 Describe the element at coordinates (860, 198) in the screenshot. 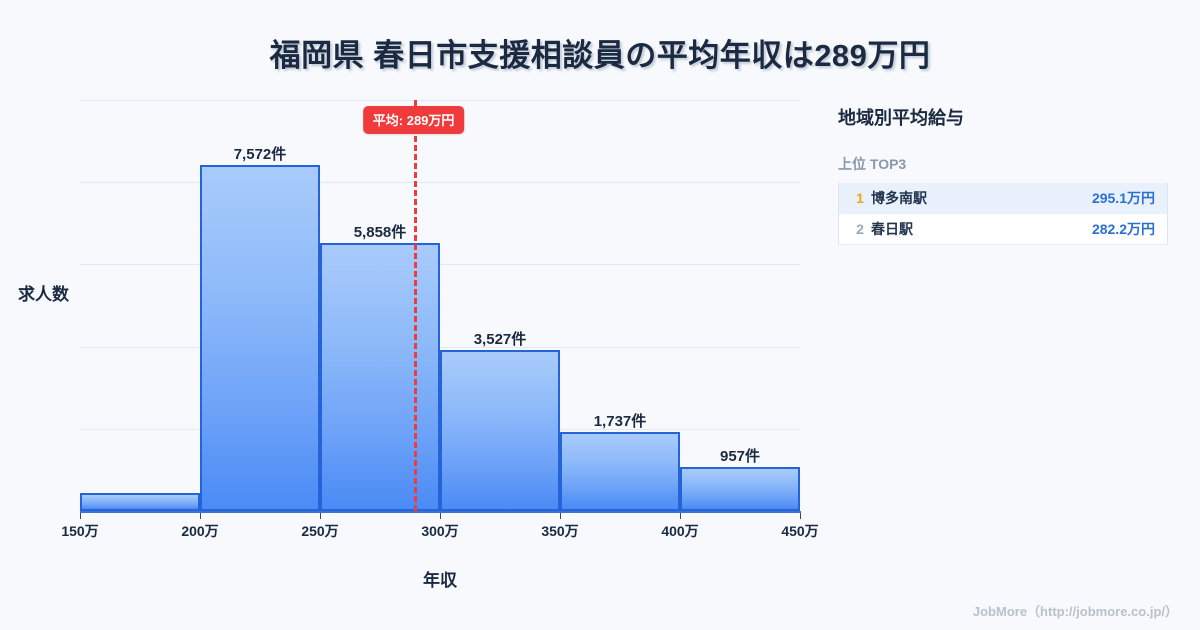

I see `rank-number: 1` at that location.